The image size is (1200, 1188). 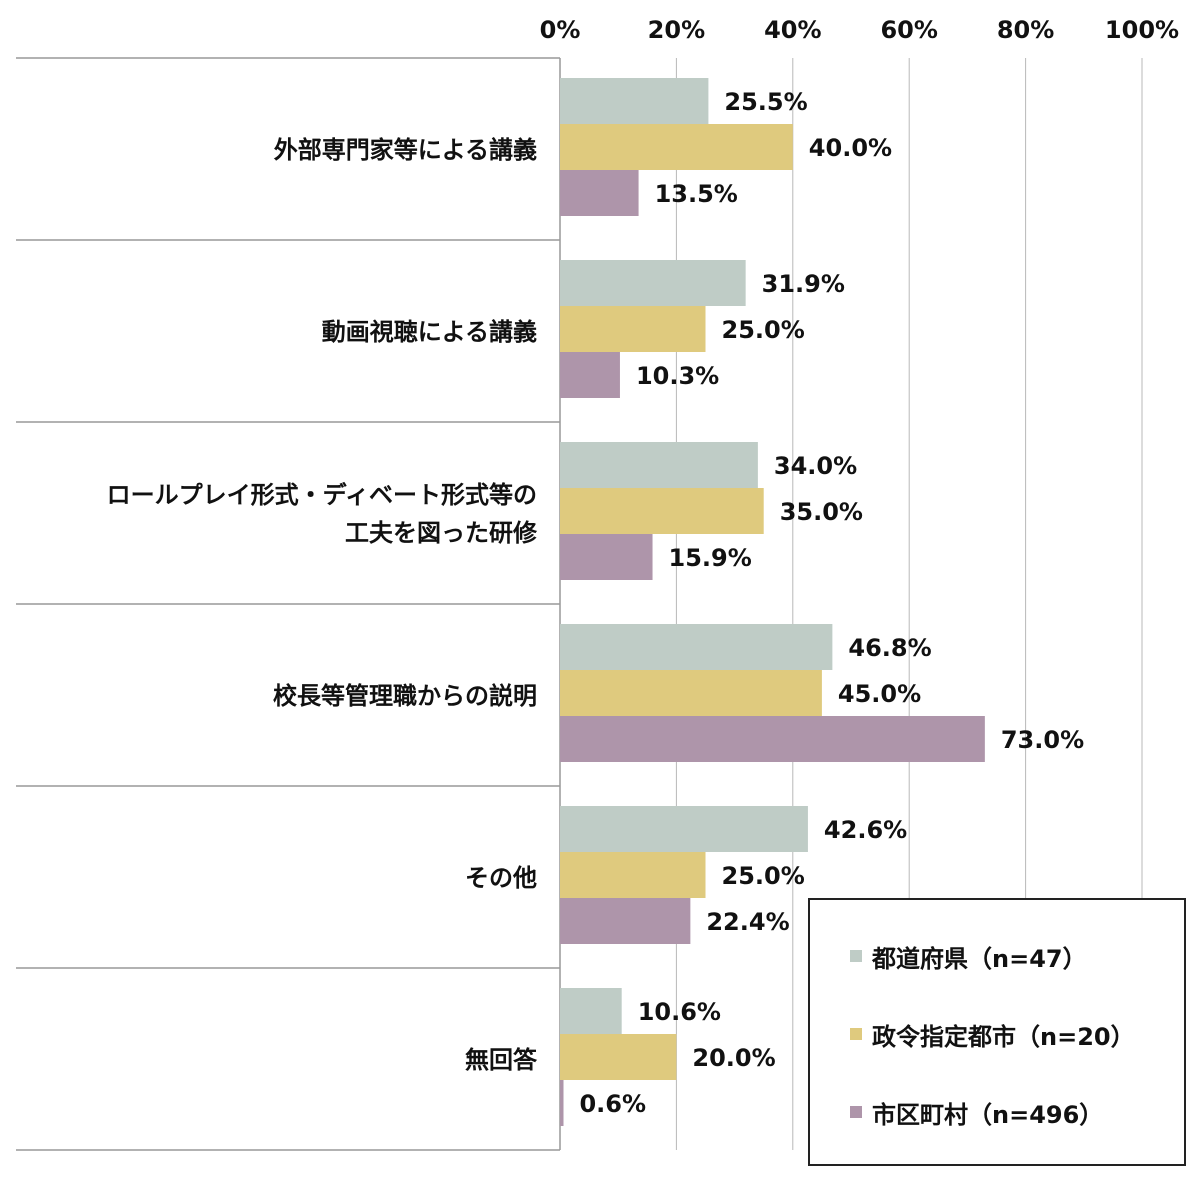 I want to click on category-label: 外部専門家等による講義, so click(x=405, y=150).